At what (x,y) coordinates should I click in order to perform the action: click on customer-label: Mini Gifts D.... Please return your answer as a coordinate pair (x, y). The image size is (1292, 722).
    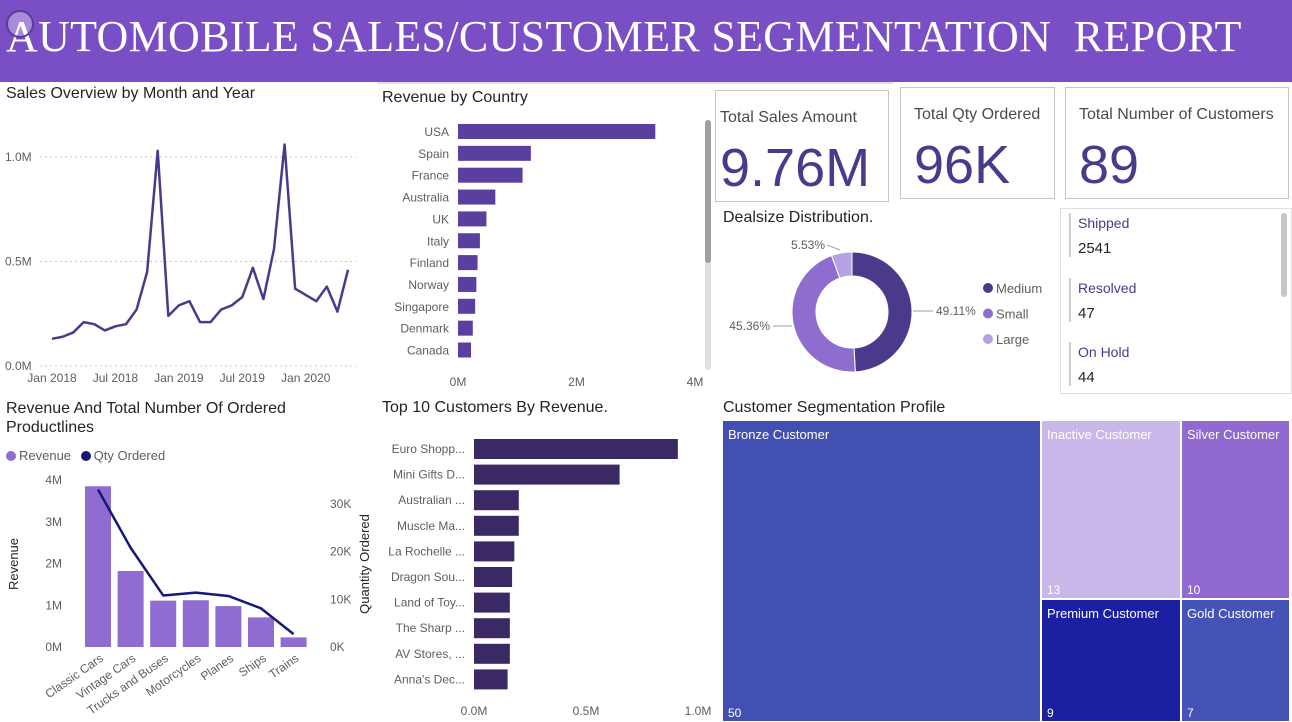
    Looking at the image, I should click on (429, 475).